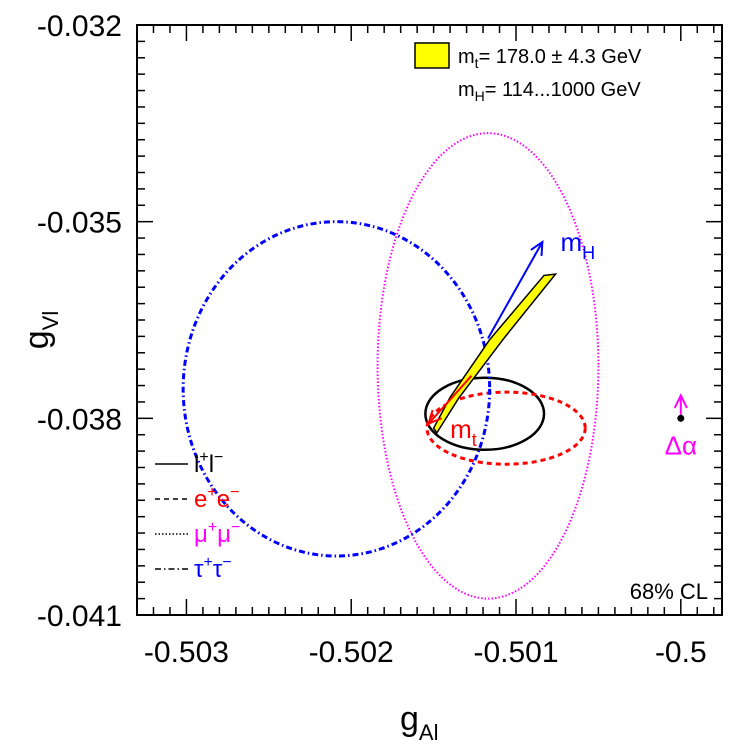 The height and width of the screenshot is (747, 735). I want to click on legend-bottom: l+l− e+e− μ+μ− τ+τ−, so click(197, 516).